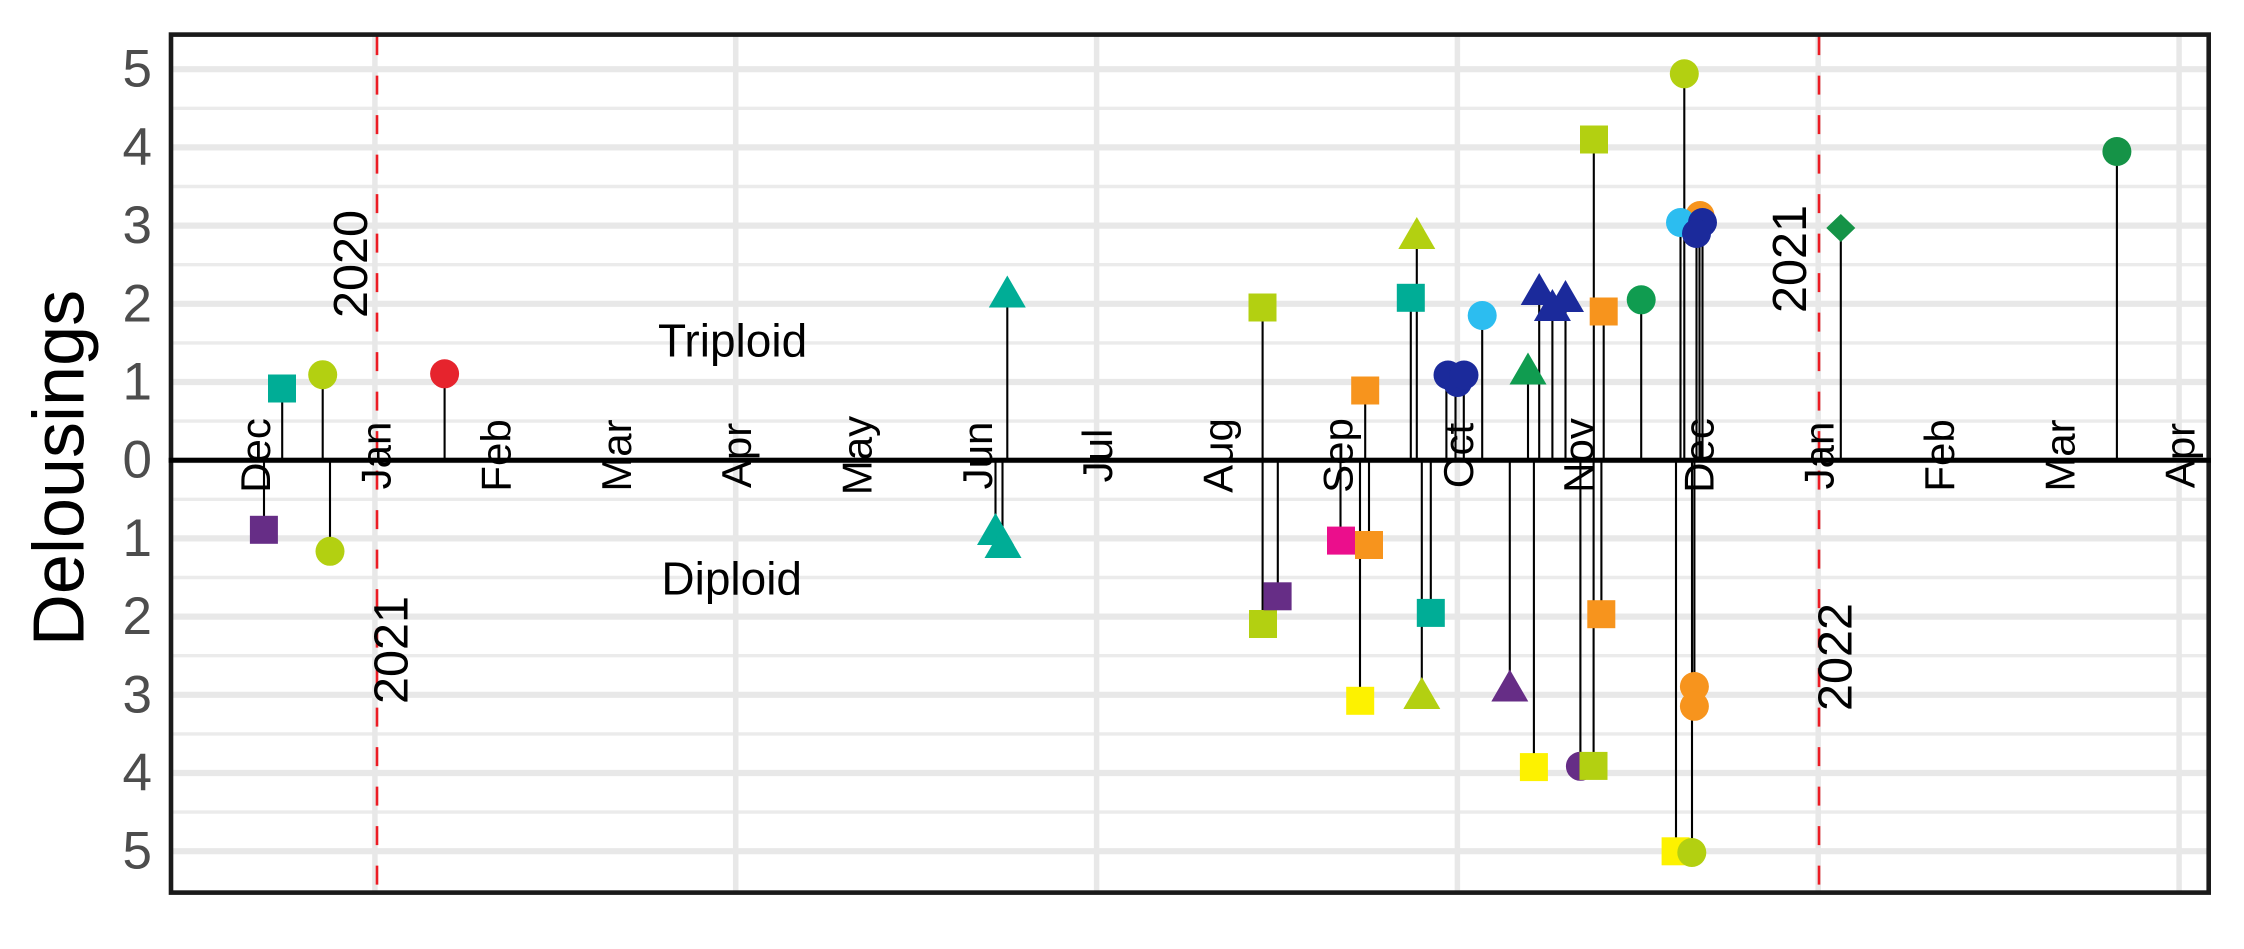 The width and height of the screenshot is (2244, 949). Describe the element at coordinates (1836, 657) in the screenshot. I see `svg-text: 2022` at that location.